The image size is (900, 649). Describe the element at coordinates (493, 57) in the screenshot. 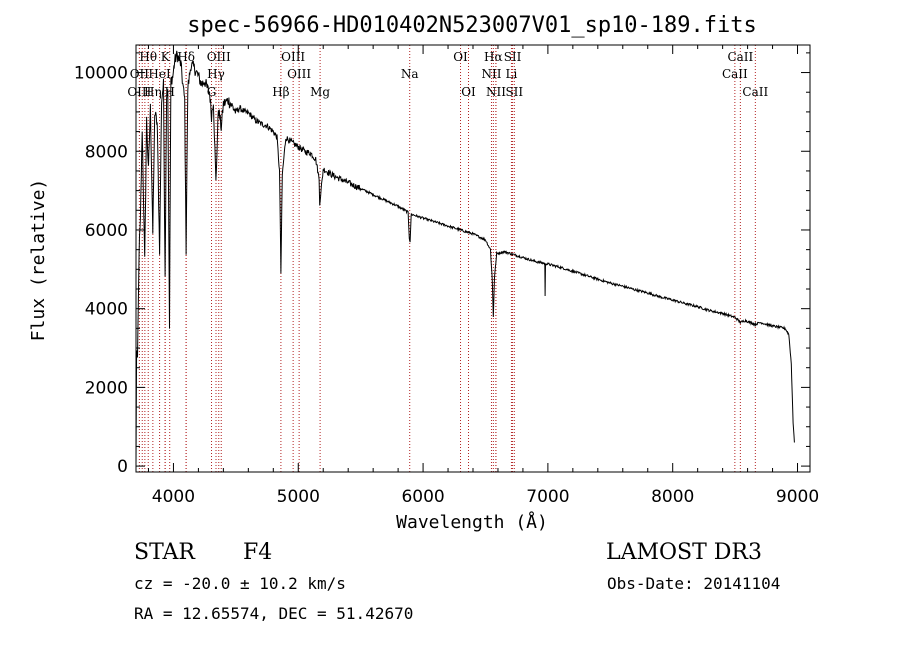

I see `line-marker-label: Hα` at that location.